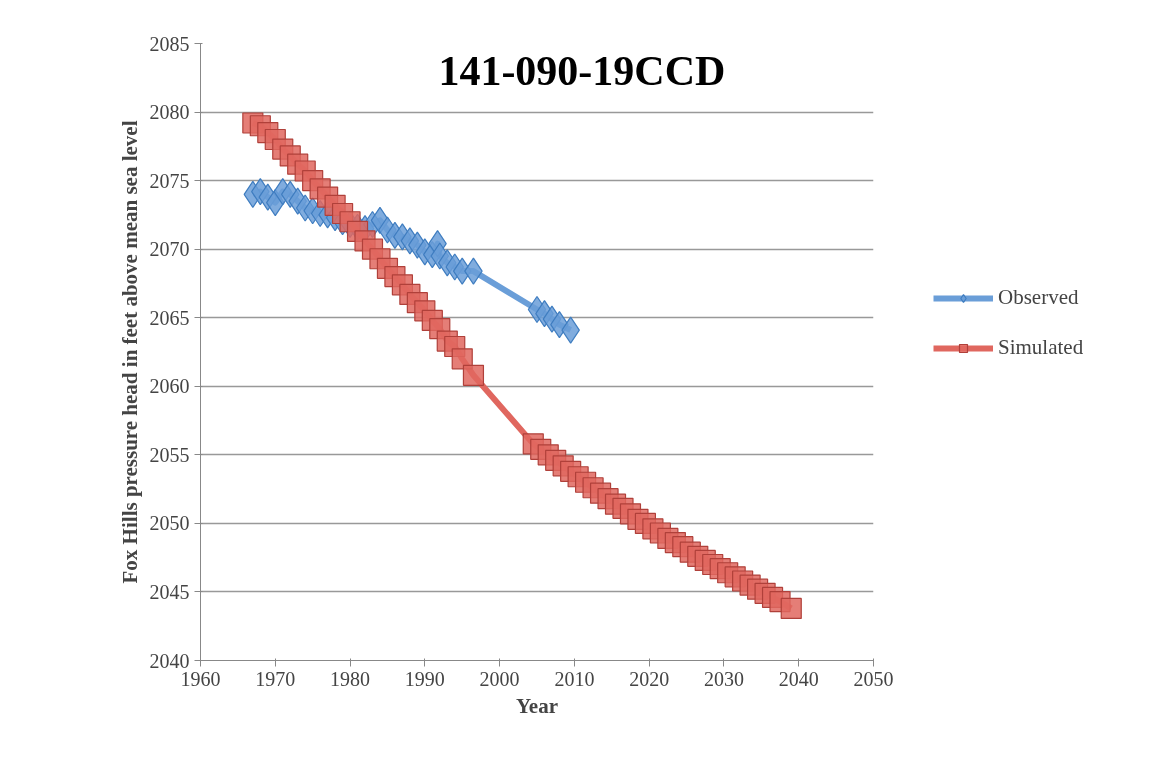  What do you see at coordinates (649, 678) in the screenshot?
I see `x-tick-label: 2020` at bounding box center [649, 678].